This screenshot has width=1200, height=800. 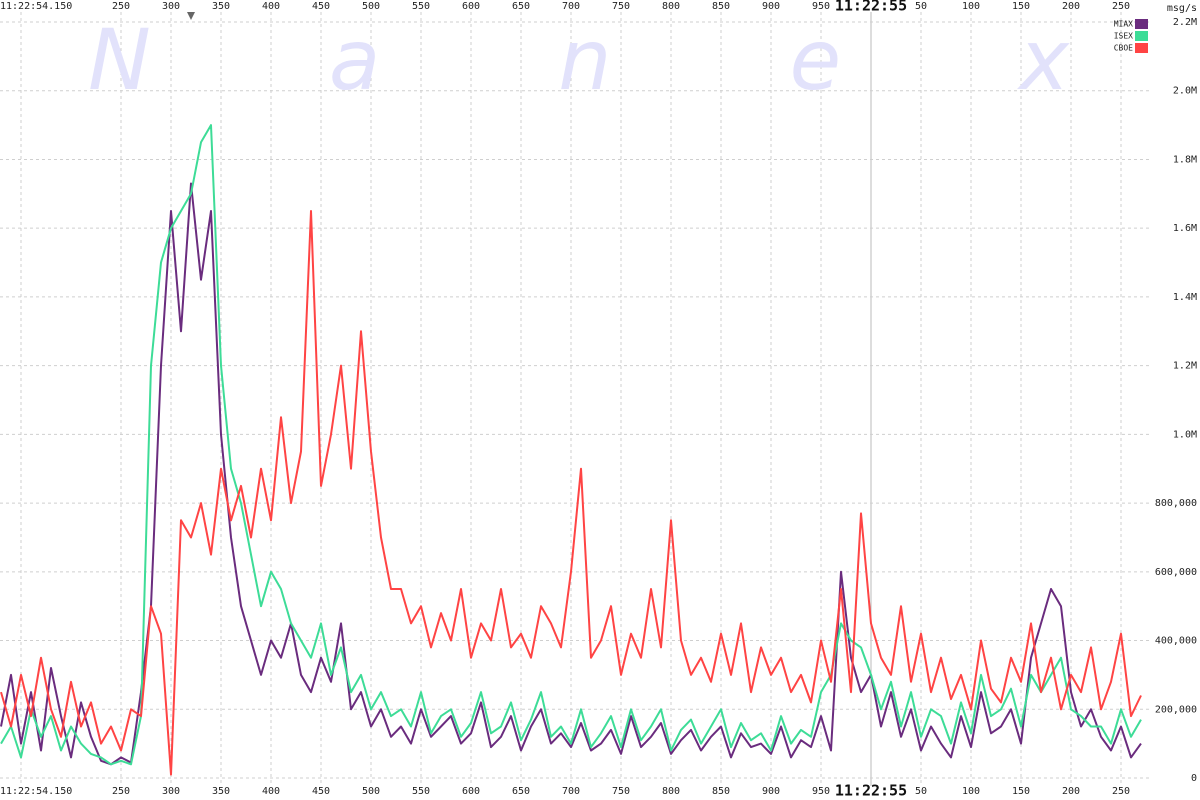 What do you see at coordinates (771, 791) in the screenshot?
I see `x-tick-label-bottom: 900` at bounding box center [771, 791].